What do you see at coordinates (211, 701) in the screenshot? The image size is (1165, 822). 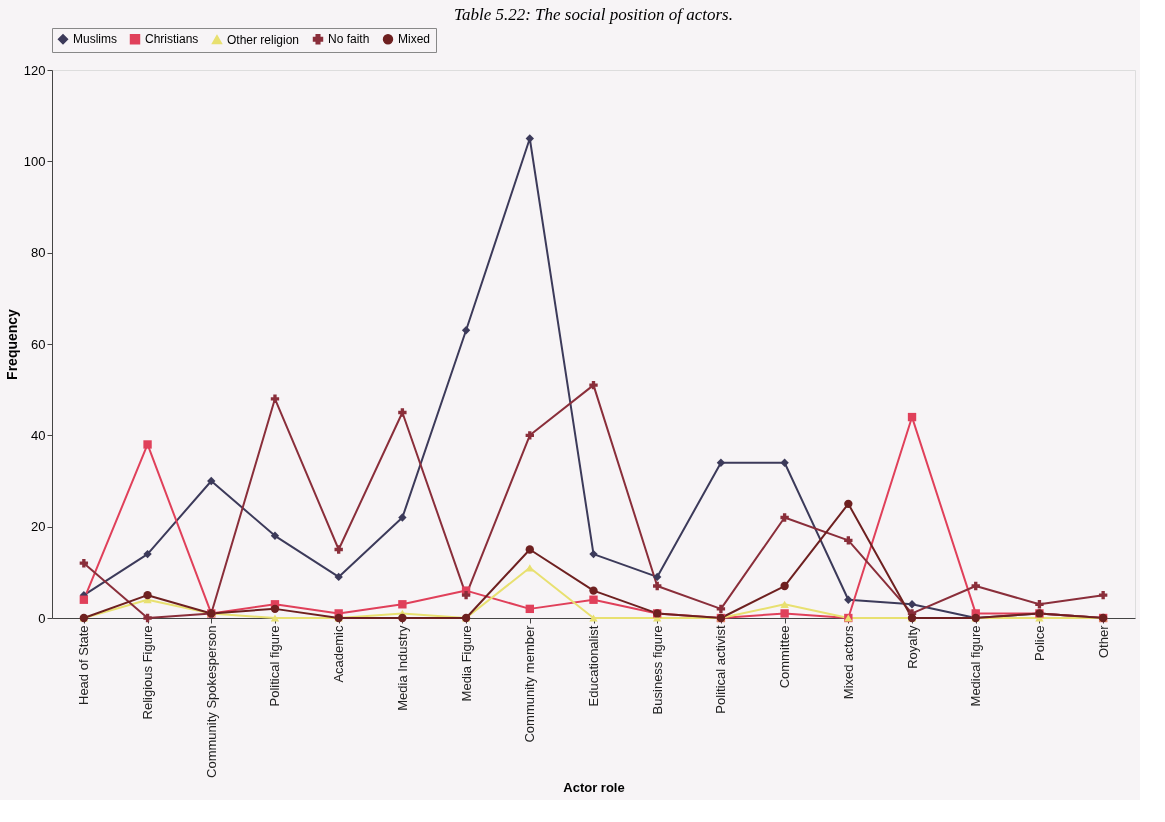 I see `x-tick-label: Community Spokesperson` at bounding box center [211, 701].